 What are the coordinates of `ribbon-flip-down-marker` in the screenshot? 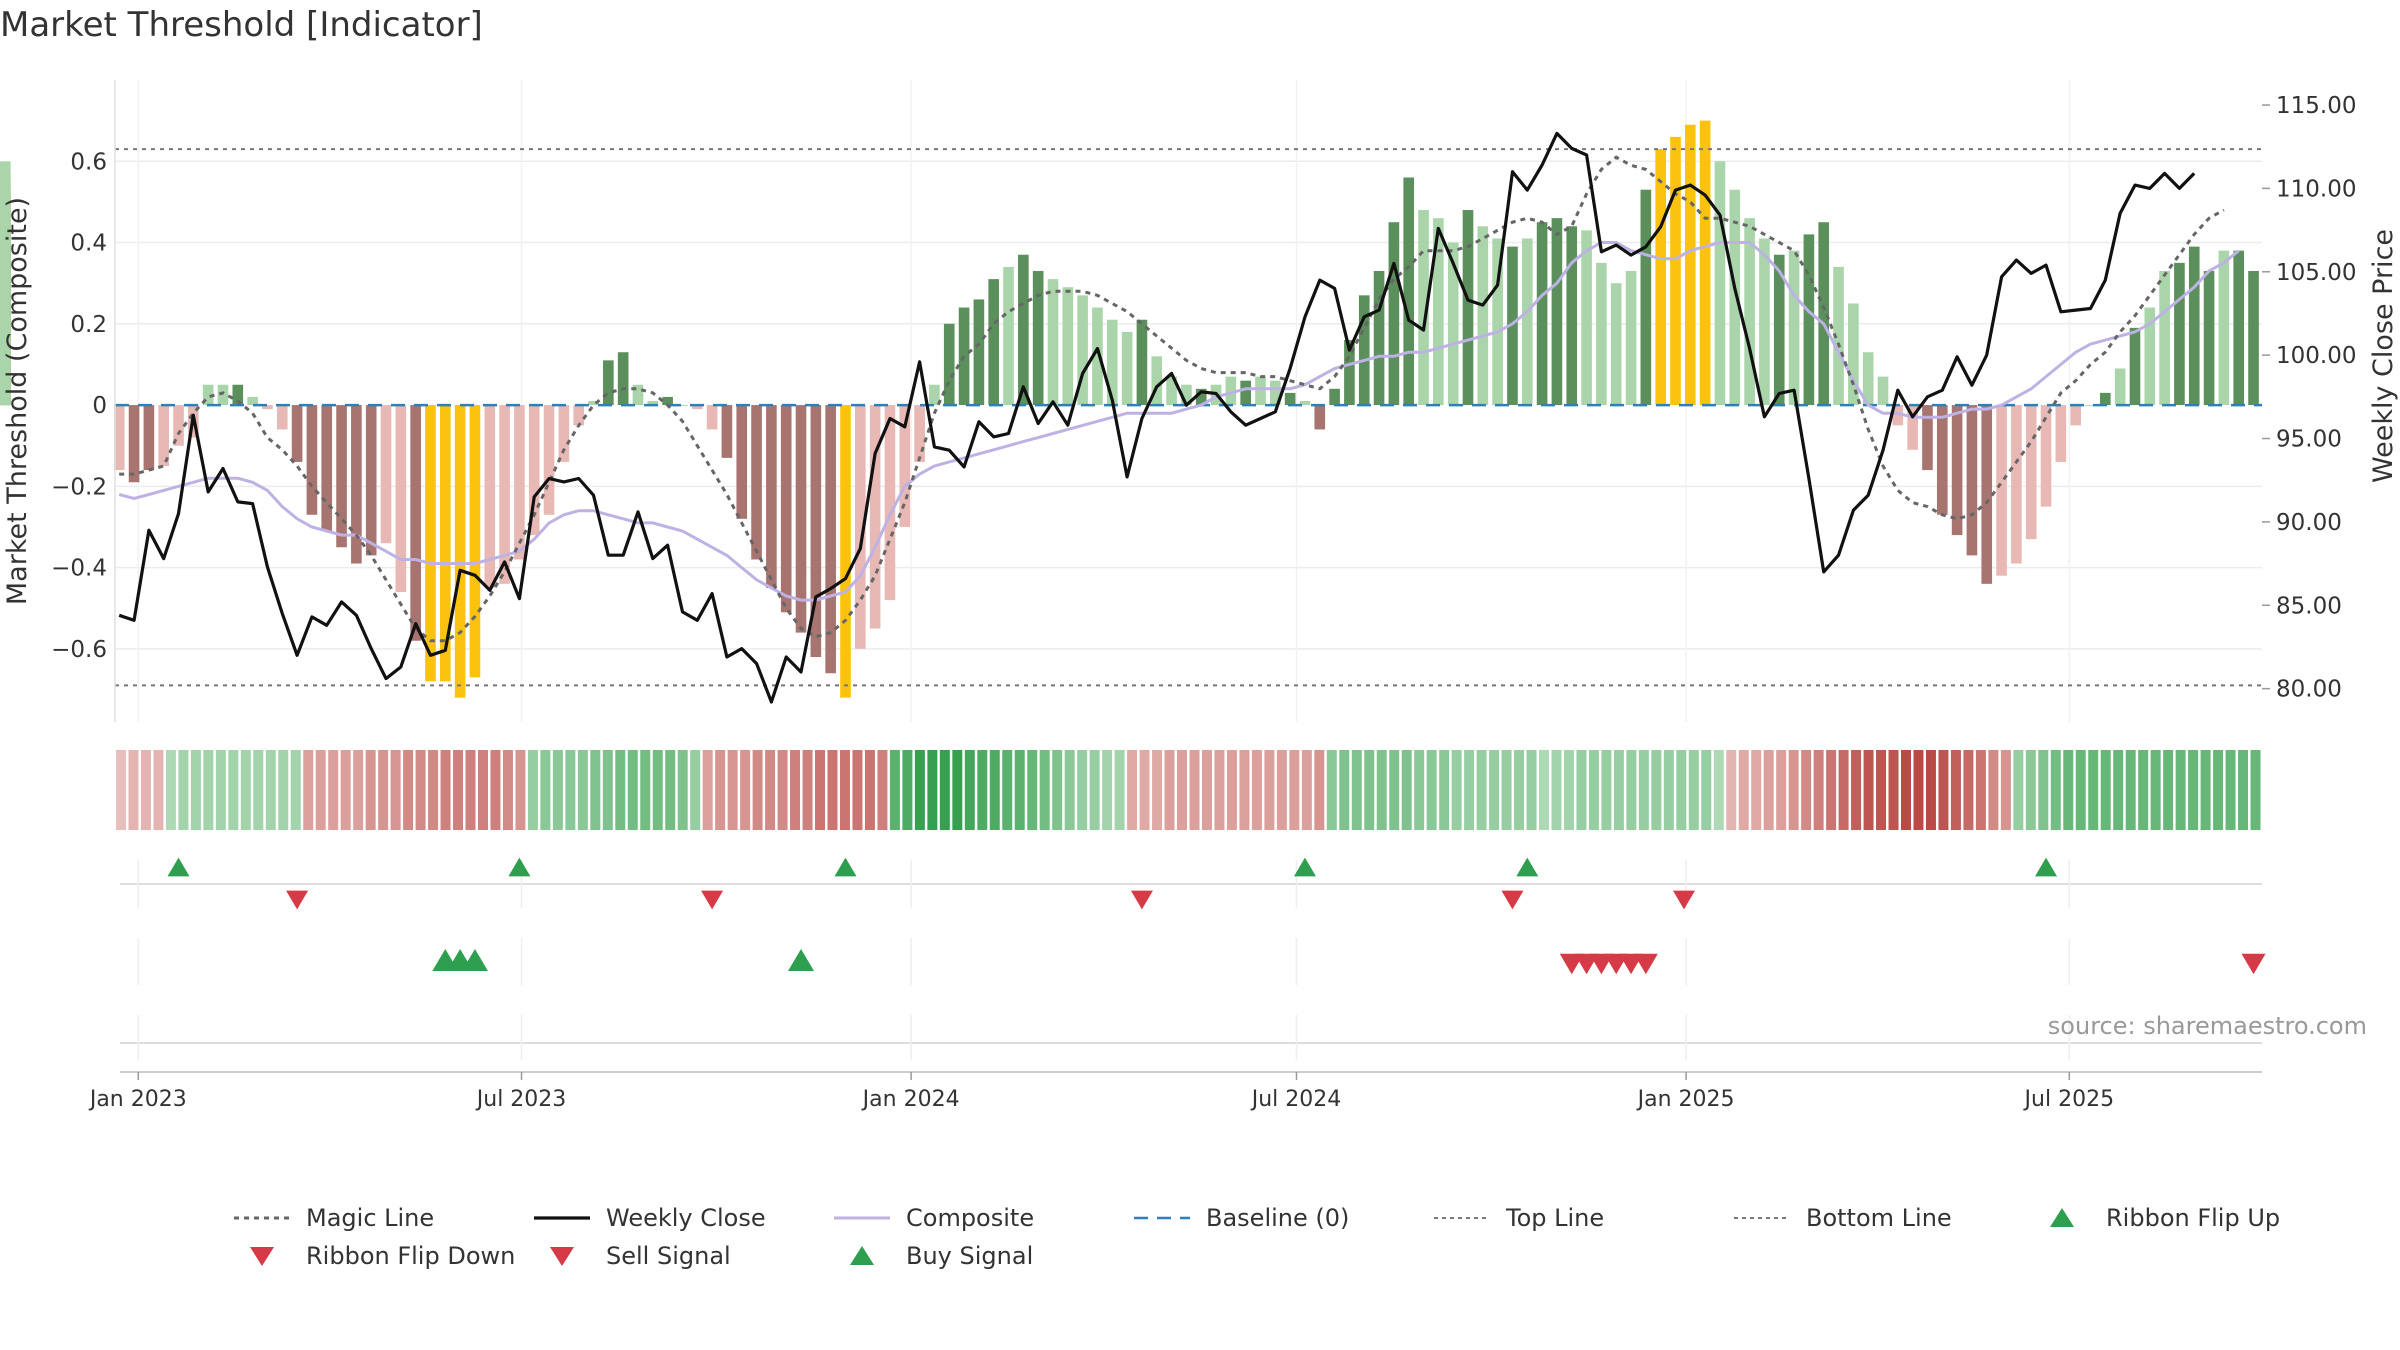 It's located at (297, 900).